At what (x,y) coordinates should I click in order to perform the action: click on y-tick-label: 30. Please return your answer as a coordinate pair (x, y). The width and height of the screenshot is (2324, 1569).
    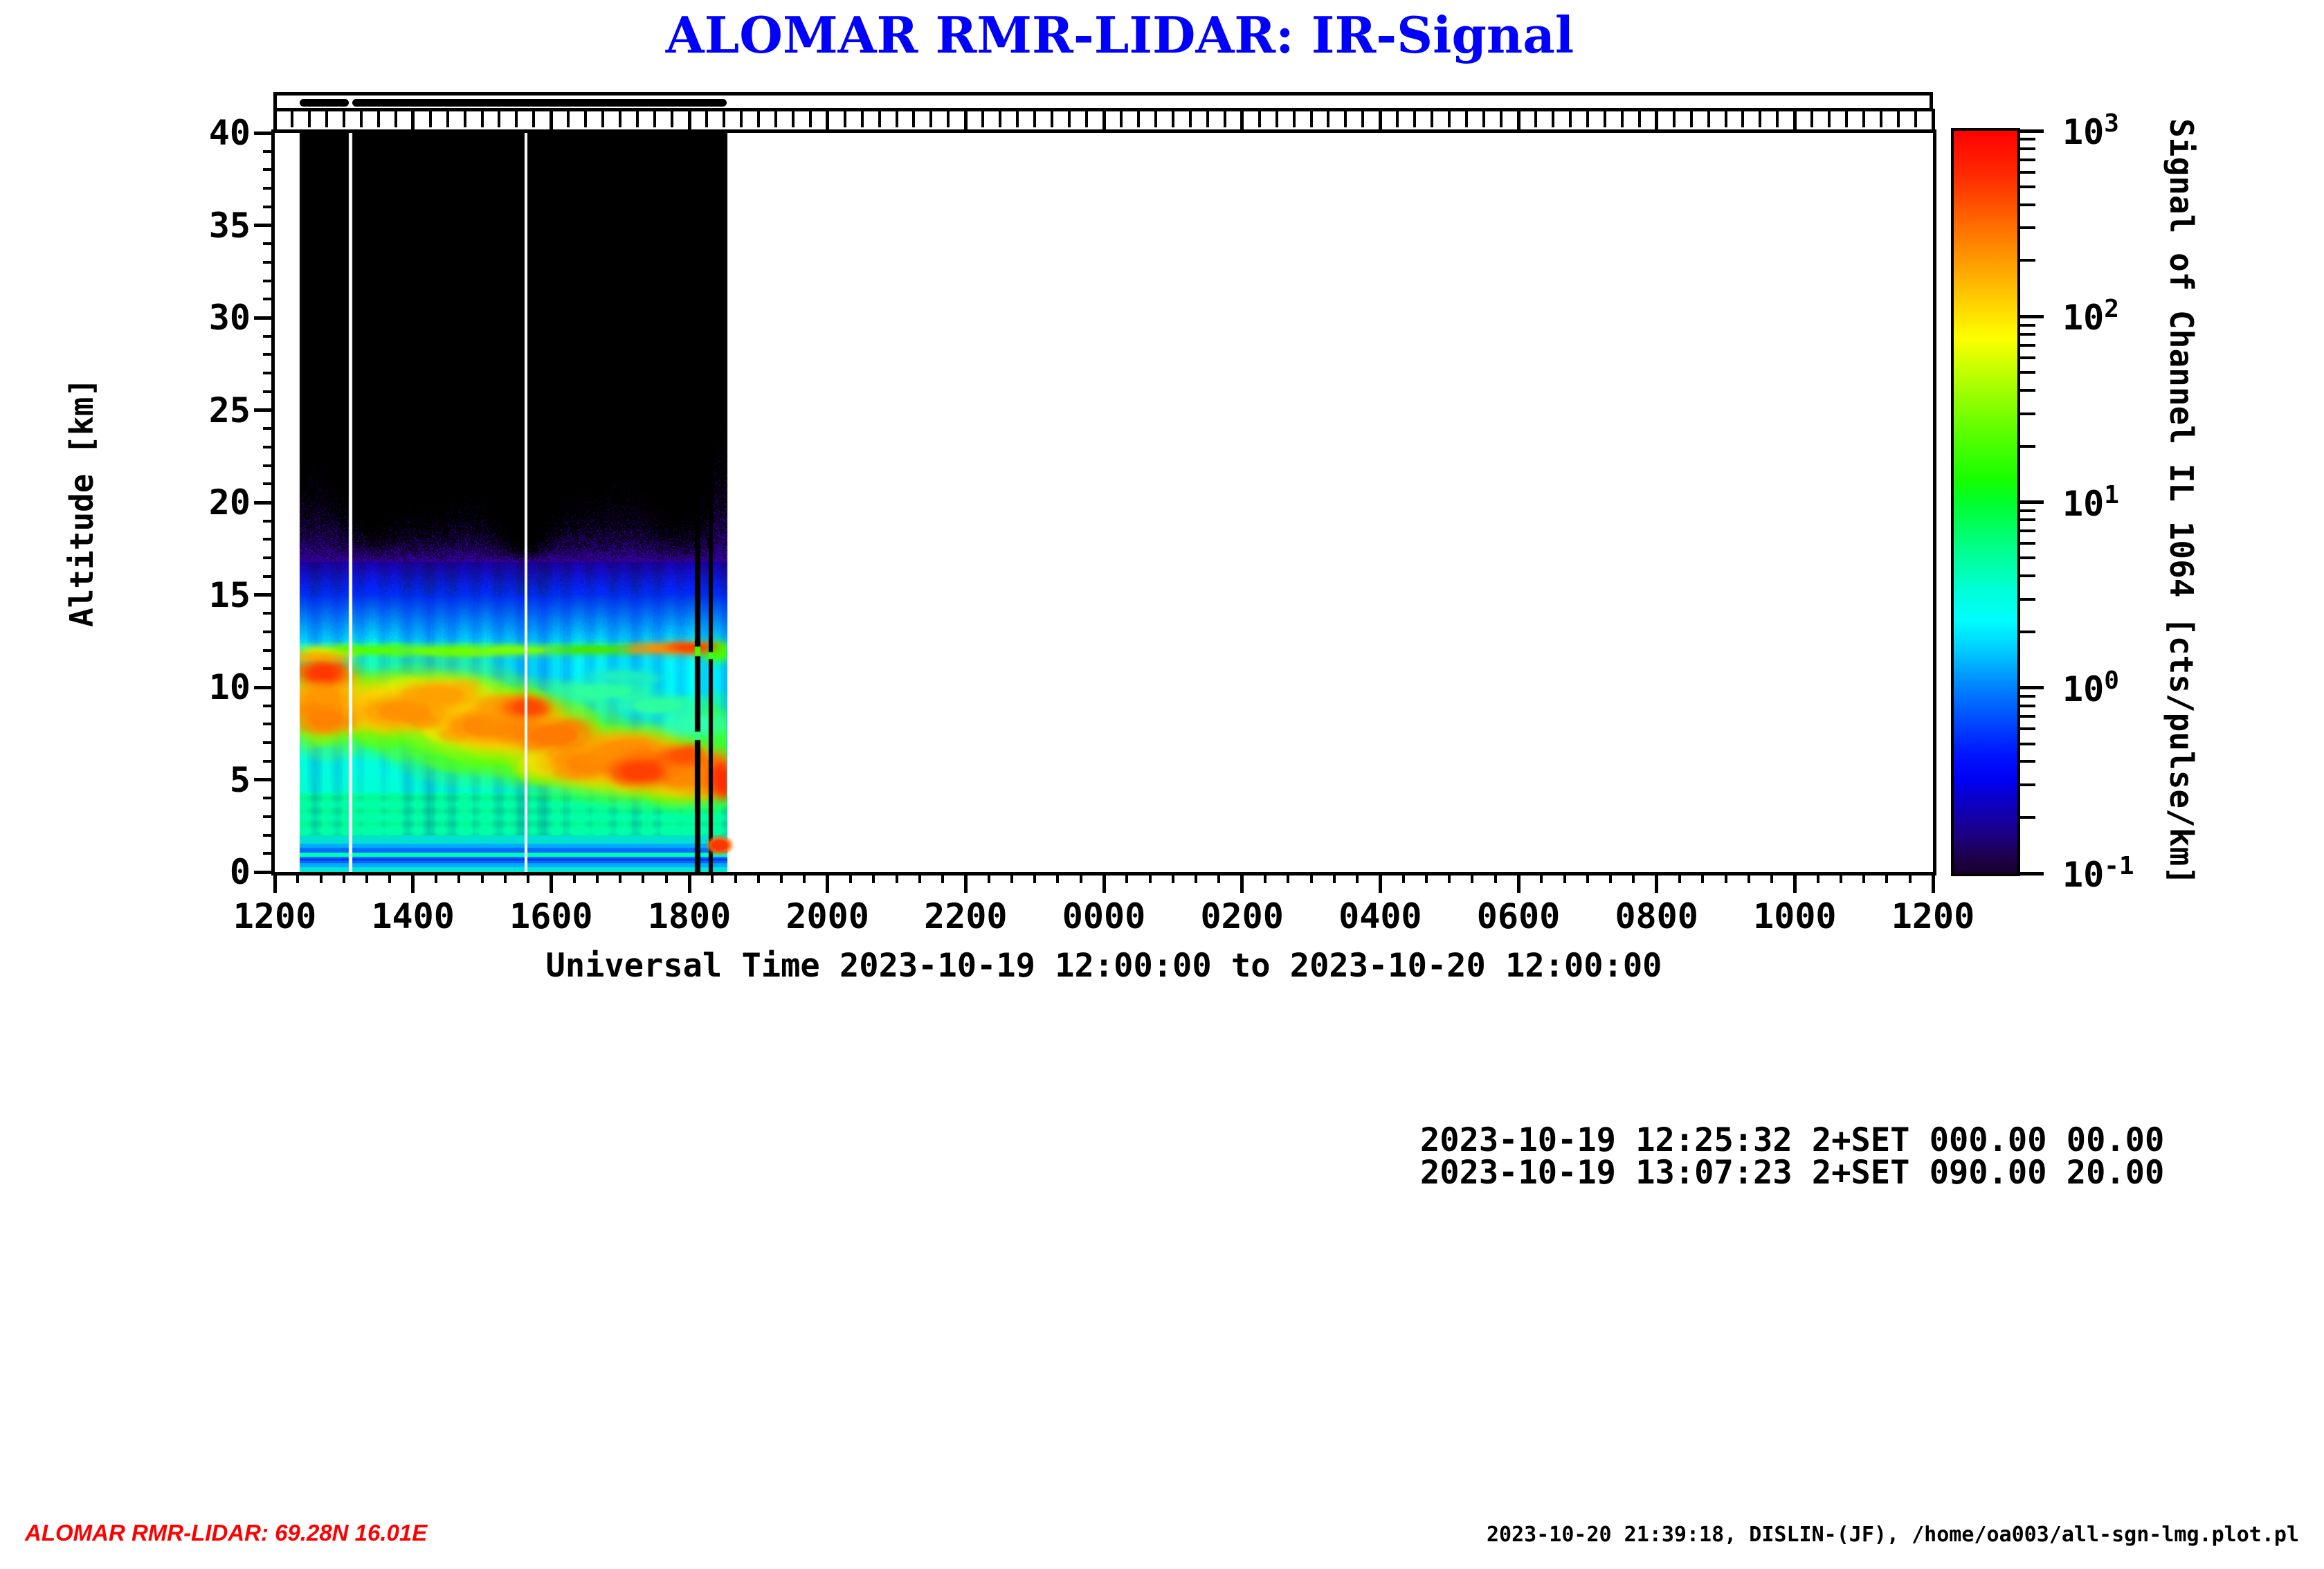
    Looking at the image, I should click on (230, 318).